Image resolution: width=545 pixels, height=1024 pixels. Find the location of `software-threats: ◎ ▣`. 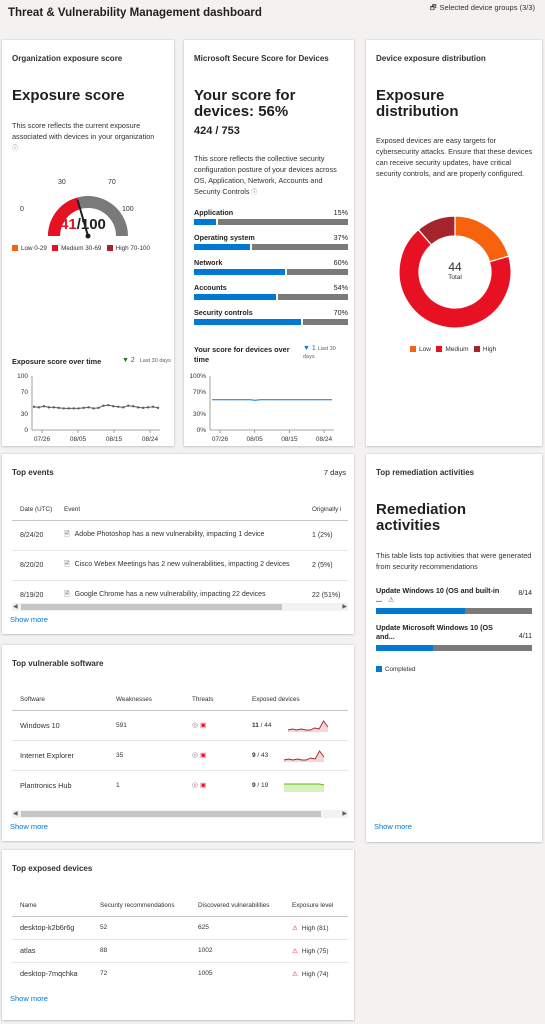

software-threats: ◎ ▣ is located at coordinates (222, 754).